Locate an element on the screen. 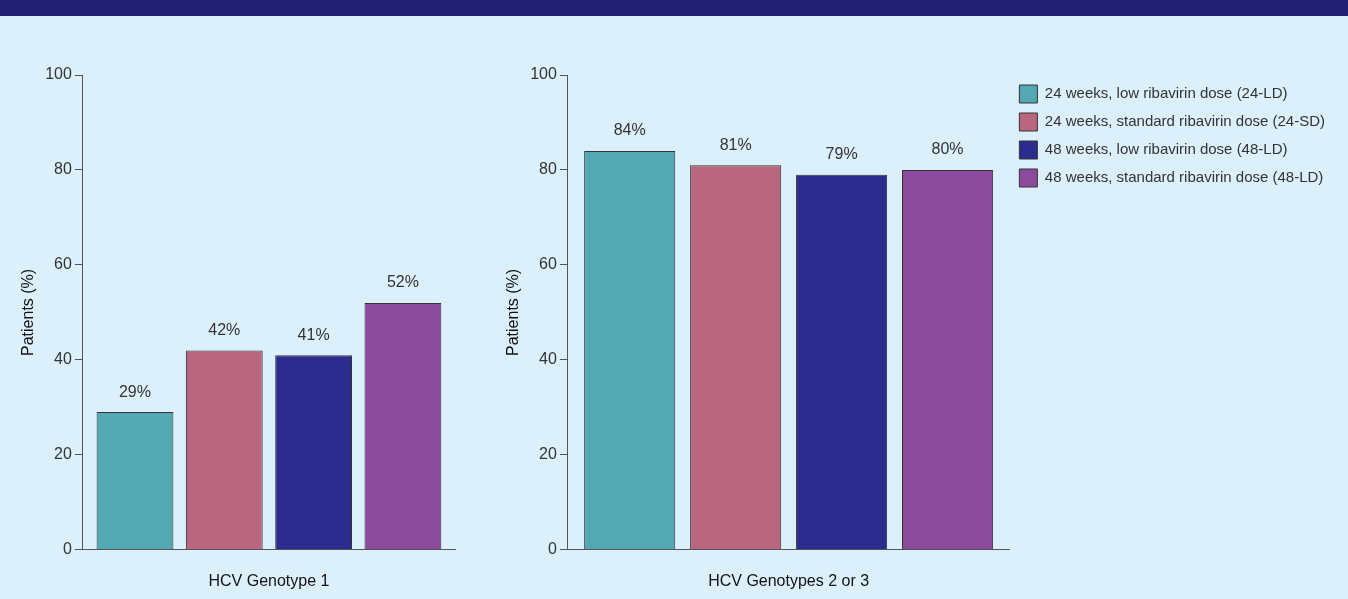 The image size is (1348, 599). data-label: 29% is located at coordinates (135, 391).